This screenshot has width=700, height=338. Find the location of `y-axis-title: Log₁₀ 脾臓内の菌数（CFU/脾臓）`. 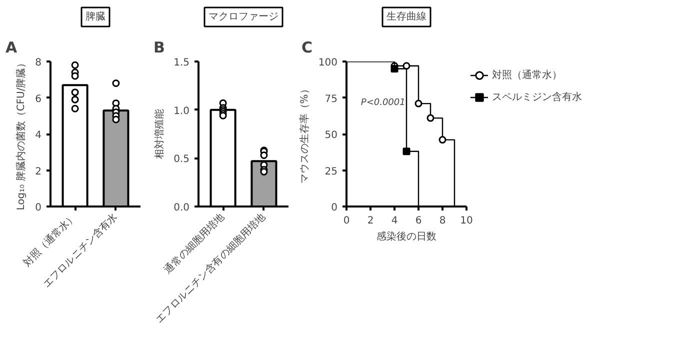

y-axis-title: Log₁₀ 脾臓内の菌数（CFU/脾臓） is located at coordinates (21, 134).